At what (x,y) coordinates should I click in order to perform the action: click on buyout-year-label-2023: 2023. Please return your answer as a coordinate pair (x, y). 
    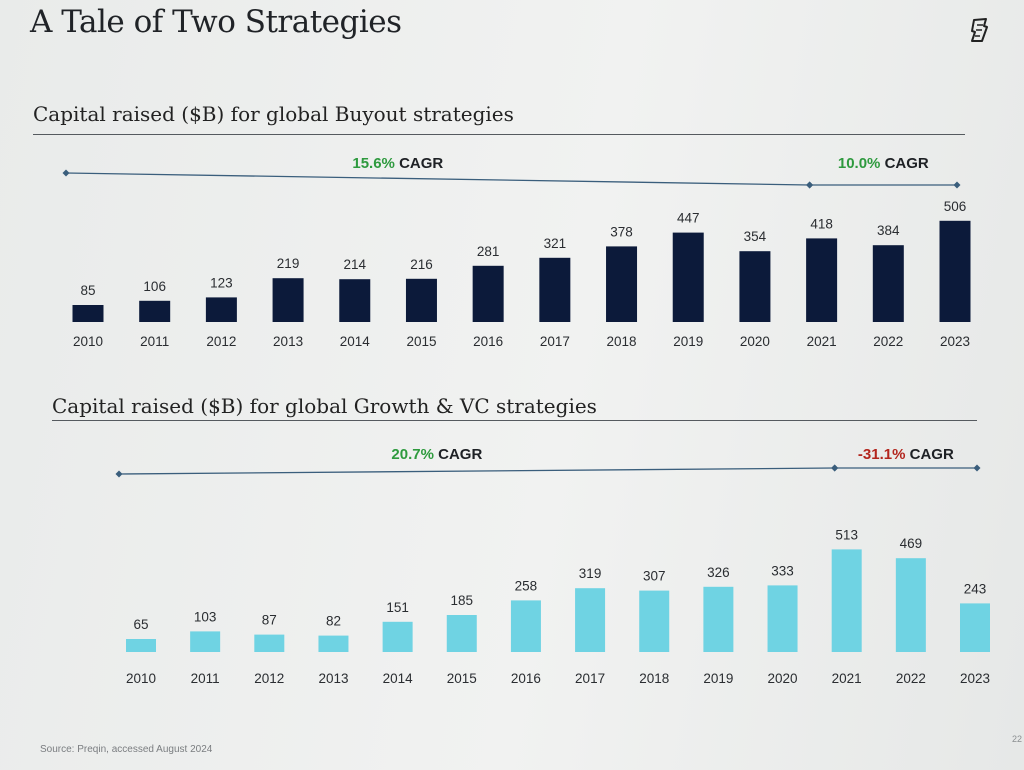
    Looking at the image, I should click on (955, 341).